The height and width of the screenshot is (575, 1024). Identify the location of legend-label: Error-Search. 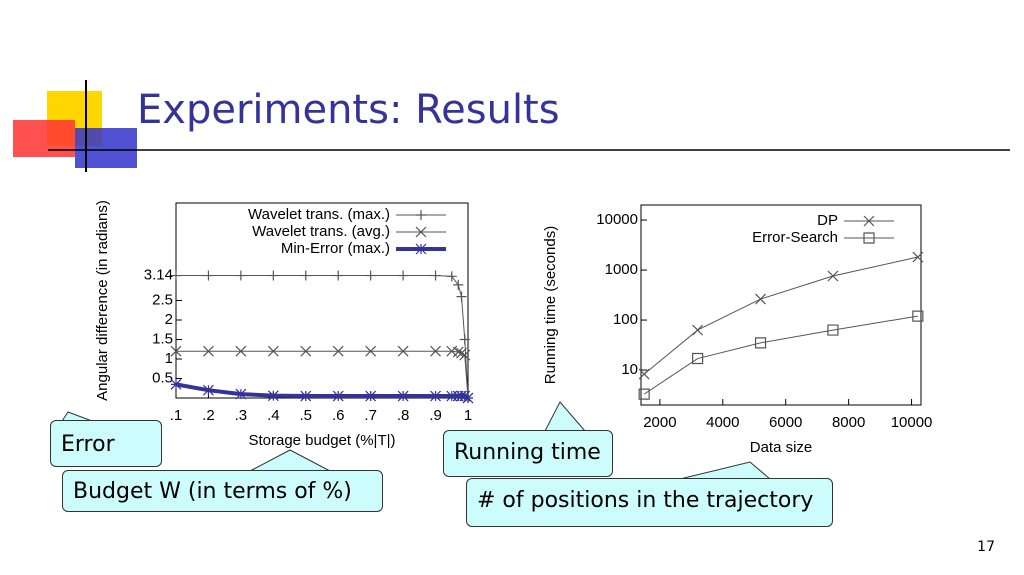
(795, 237).